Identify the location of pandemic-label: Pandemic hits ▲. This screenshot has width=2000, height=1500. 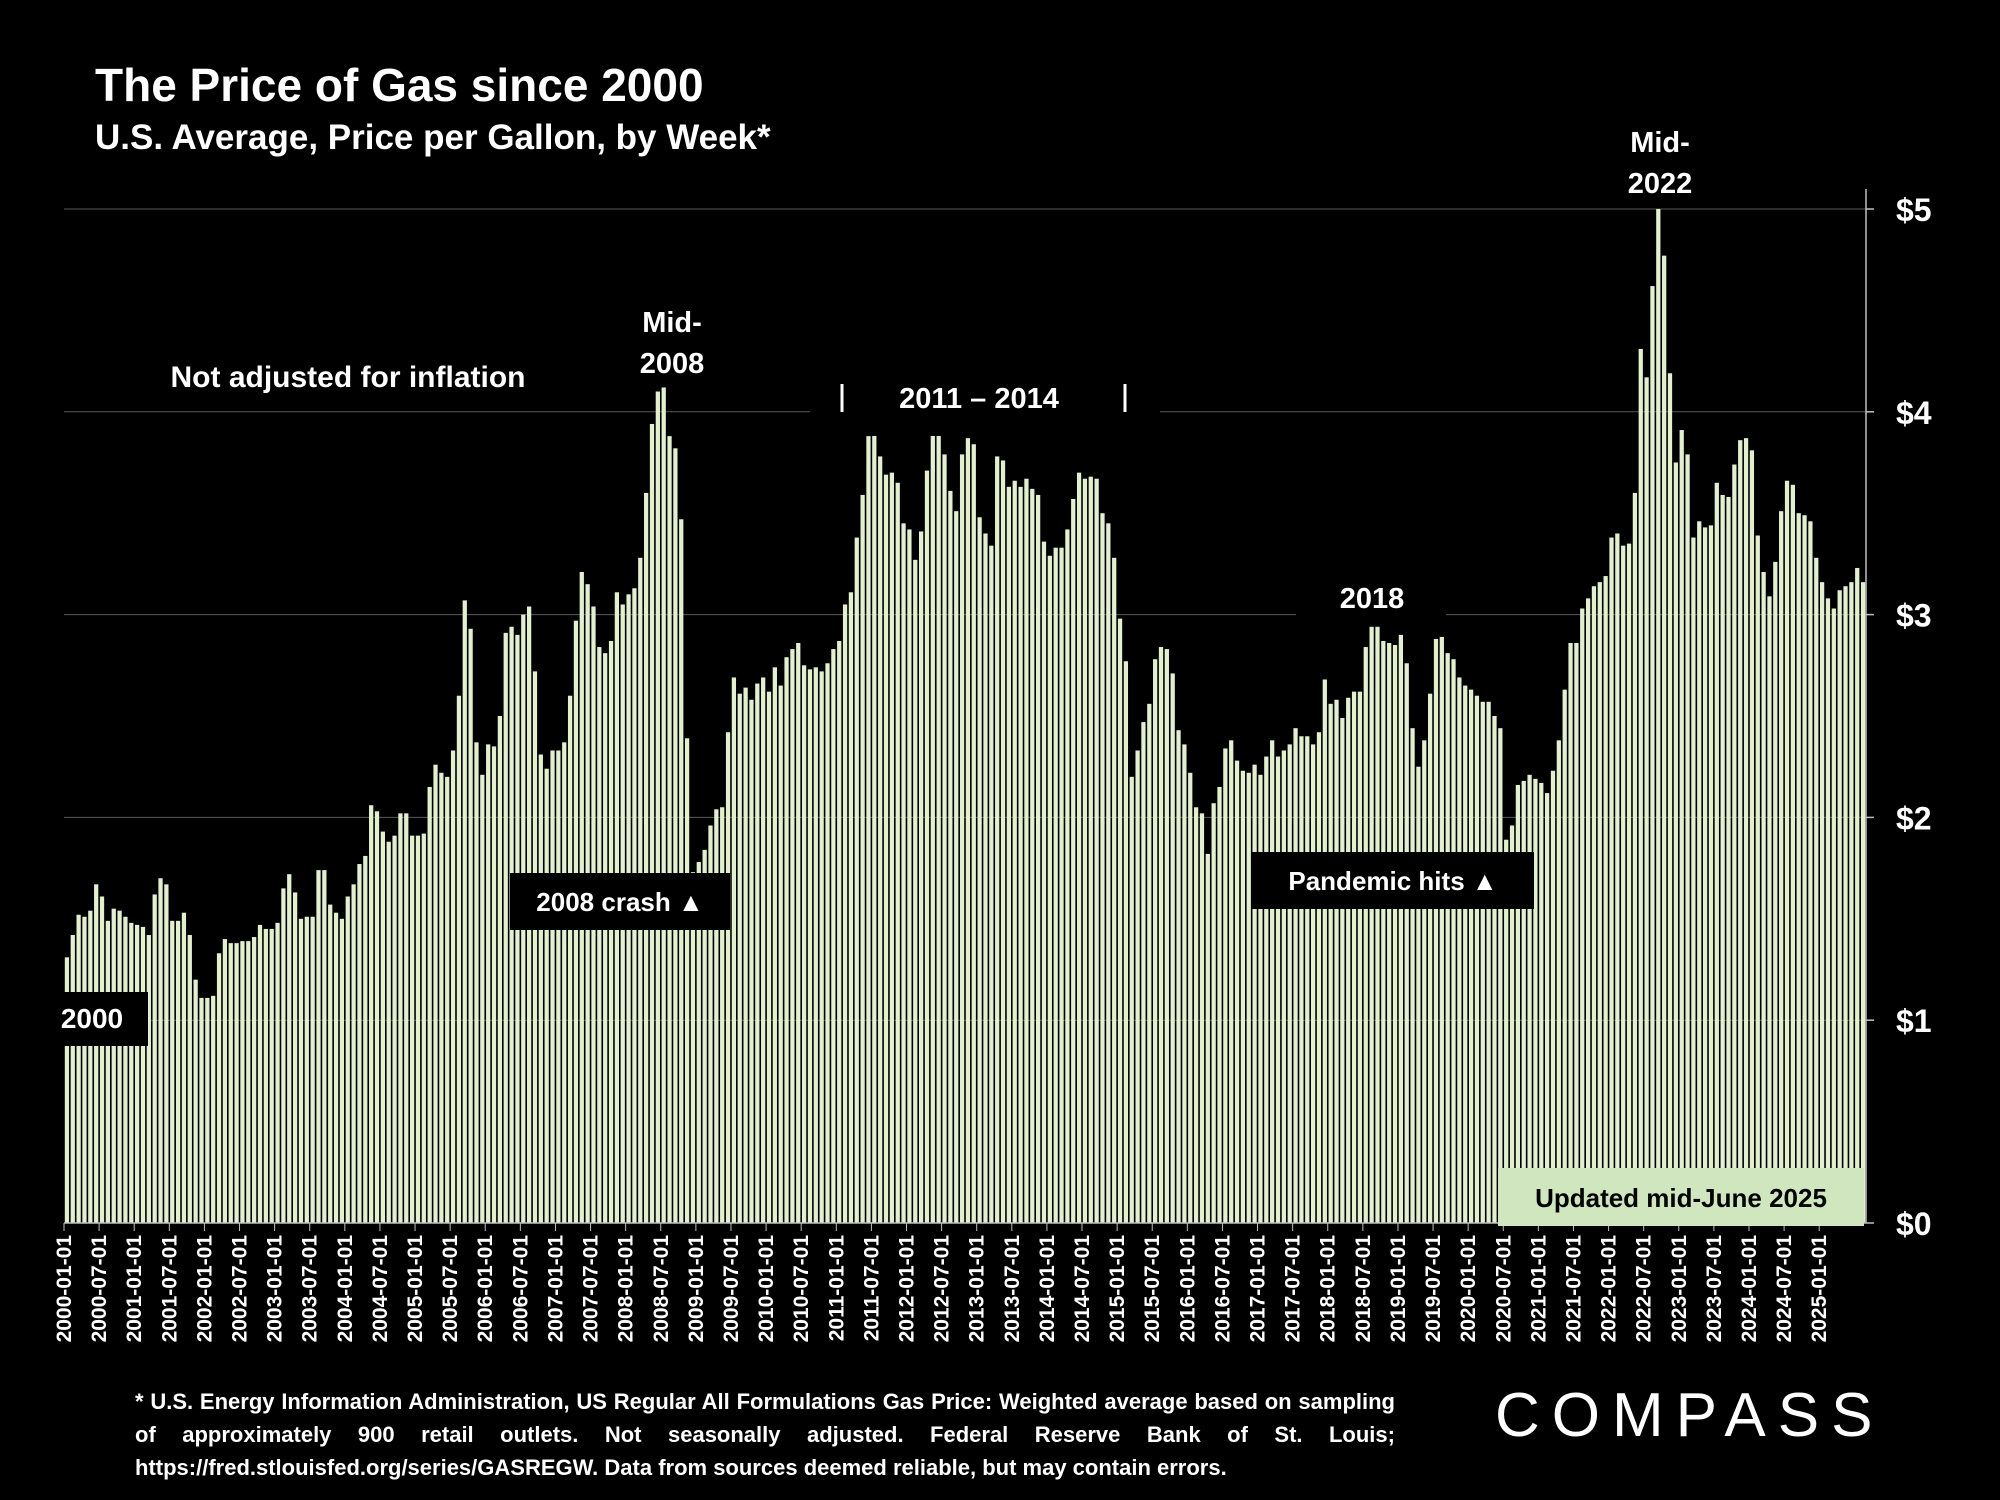
(1392, 881).